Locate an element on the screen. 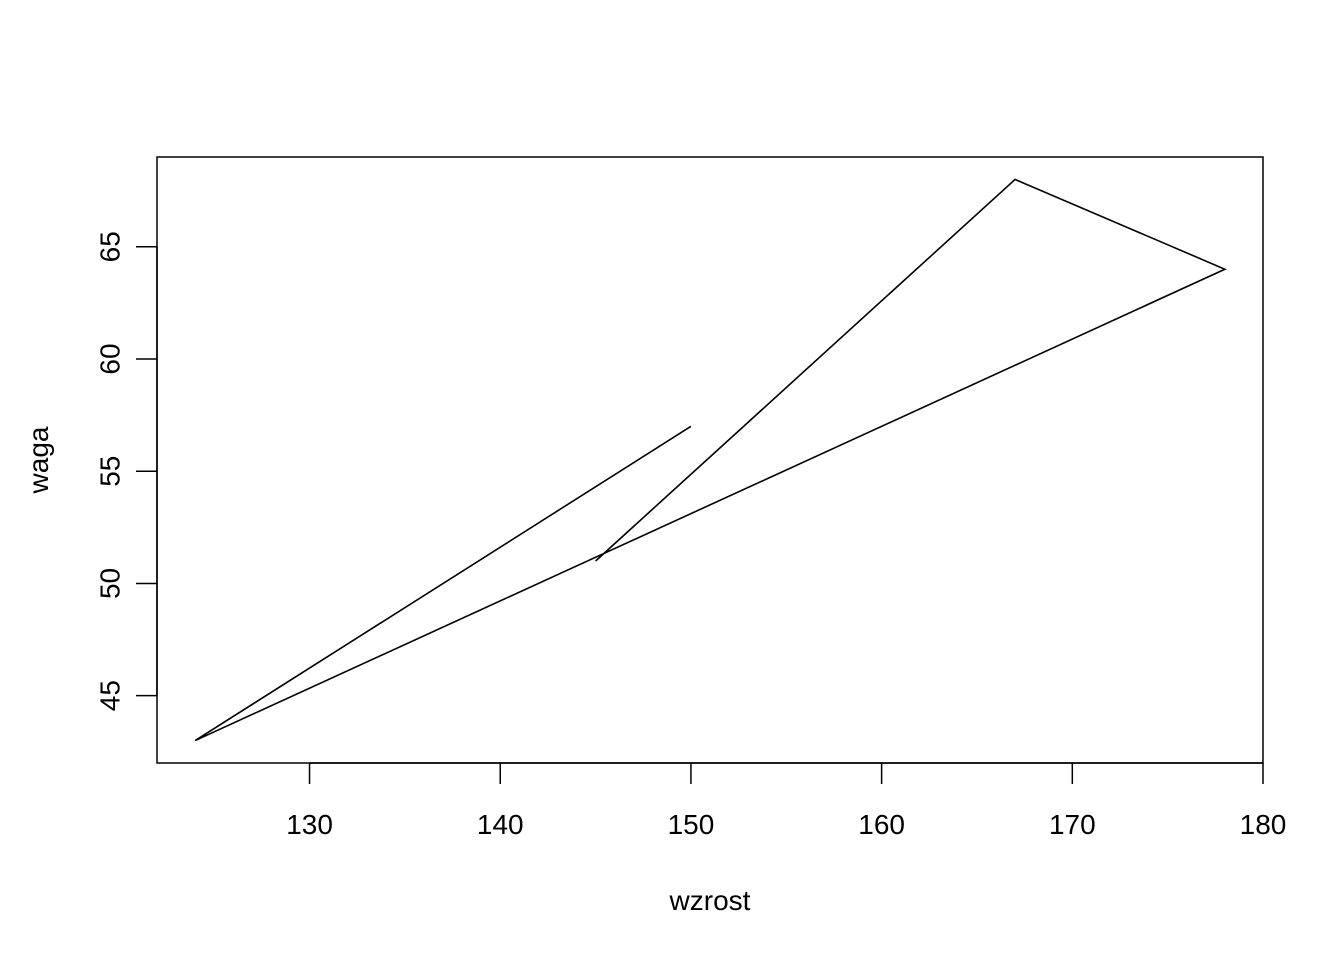  y-tick-label: 45 is located at coordinates (110, 695).